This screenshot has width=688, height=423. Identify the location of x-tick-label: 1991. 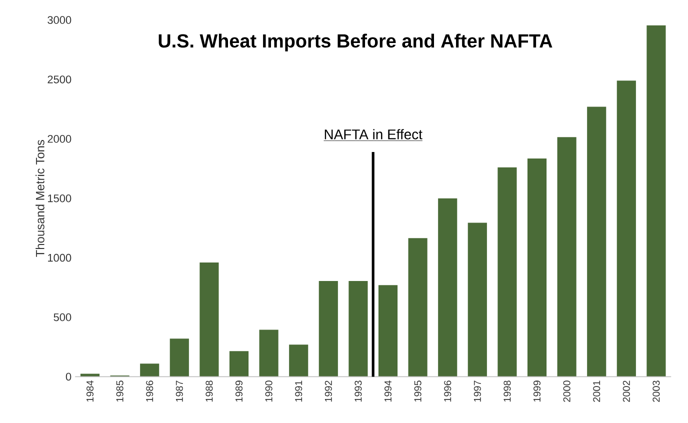
(298, 391).